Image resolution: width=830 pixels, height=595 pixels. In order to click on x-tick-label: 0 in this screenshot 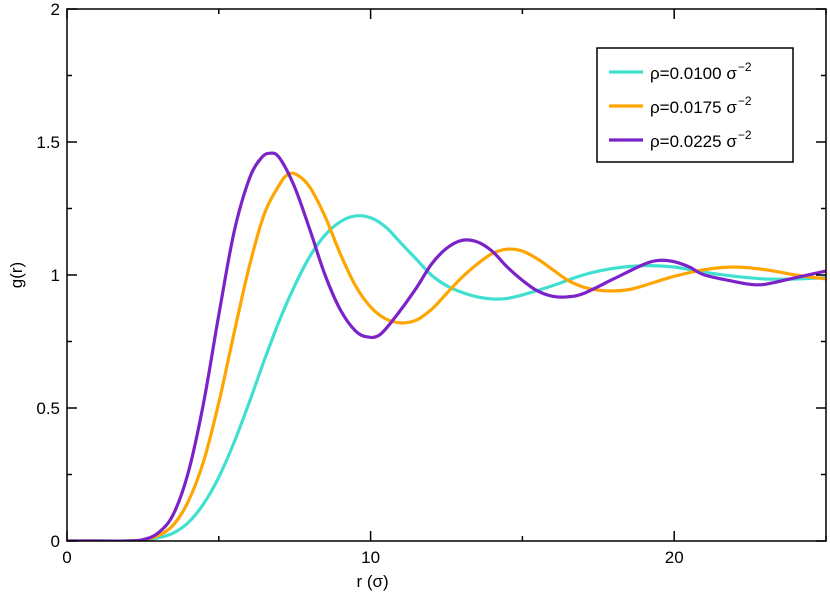, I will do `click(66, 557)`.